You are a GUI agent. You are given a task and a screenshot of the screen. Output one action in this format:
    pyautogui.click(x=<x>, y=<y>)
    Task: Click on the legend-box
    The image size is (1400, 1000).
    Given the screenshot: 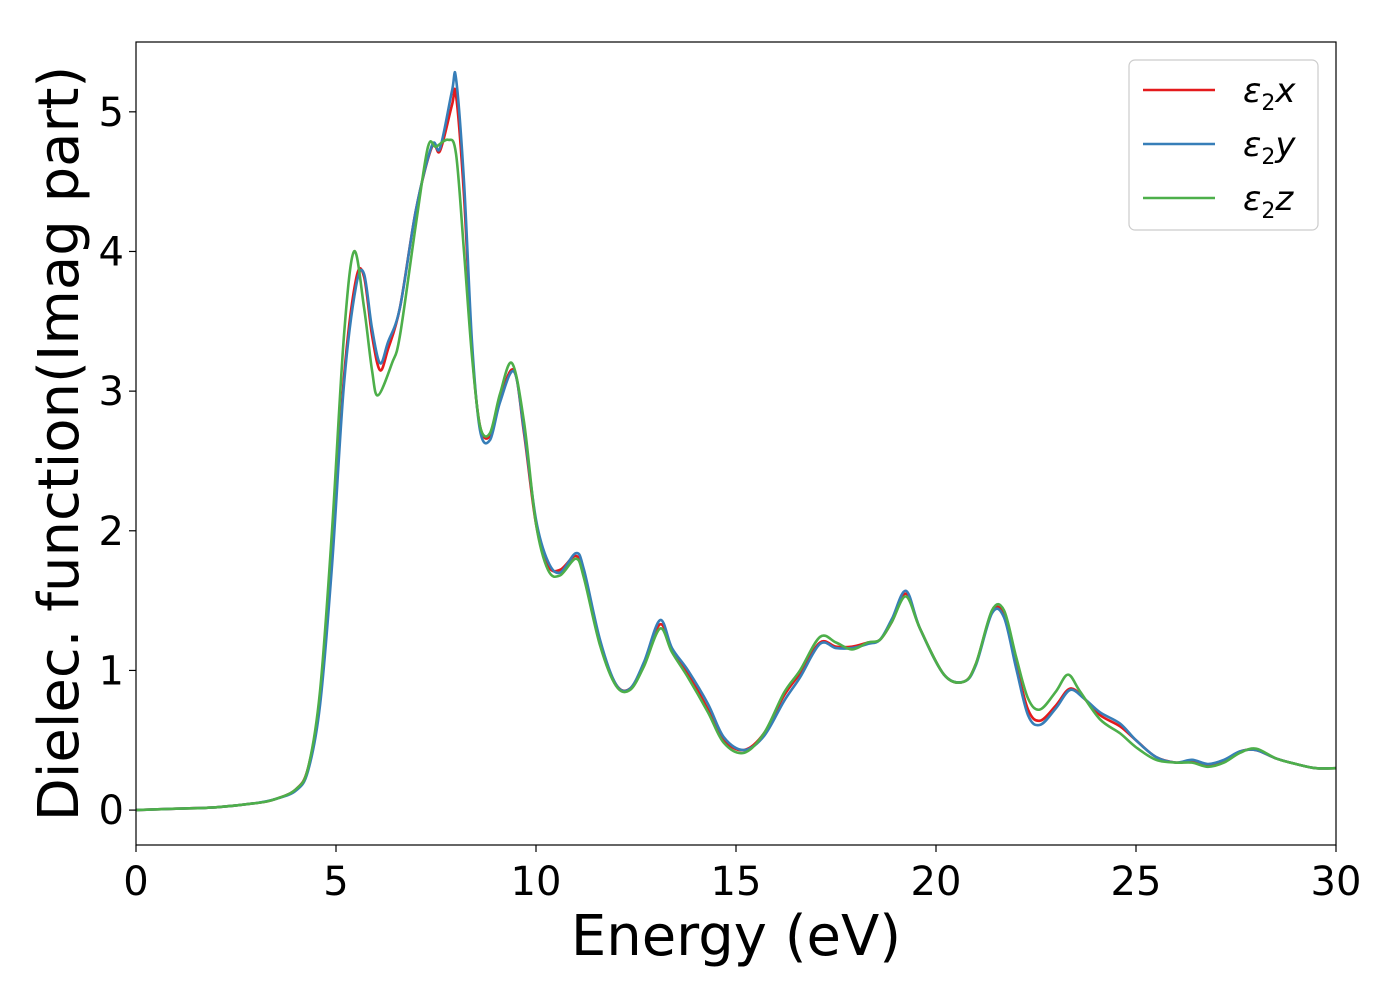 What is the action you would take?
    pyautogui.click(x=1223, y=145)
    